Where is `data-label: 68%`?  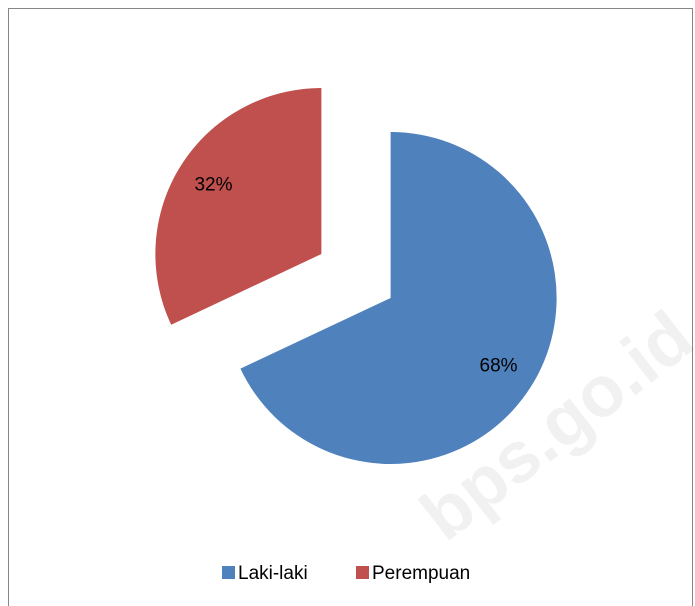 data-label: 68% is located at coordinates (499, 365).